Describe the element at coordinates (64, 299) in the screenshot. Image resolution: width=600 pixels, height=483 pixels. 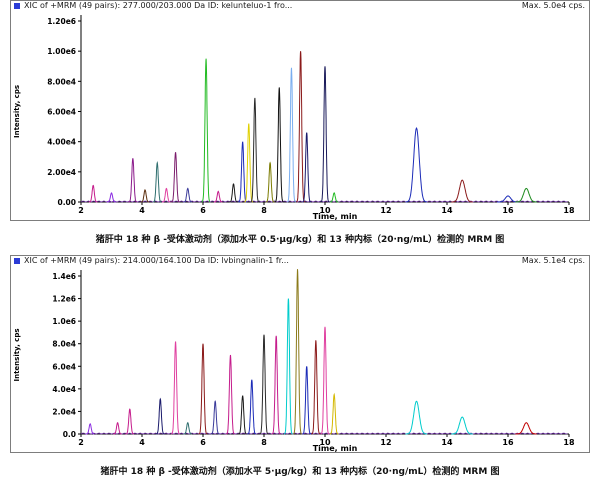
I see `y-tick-label: 1.2e6` at that location.